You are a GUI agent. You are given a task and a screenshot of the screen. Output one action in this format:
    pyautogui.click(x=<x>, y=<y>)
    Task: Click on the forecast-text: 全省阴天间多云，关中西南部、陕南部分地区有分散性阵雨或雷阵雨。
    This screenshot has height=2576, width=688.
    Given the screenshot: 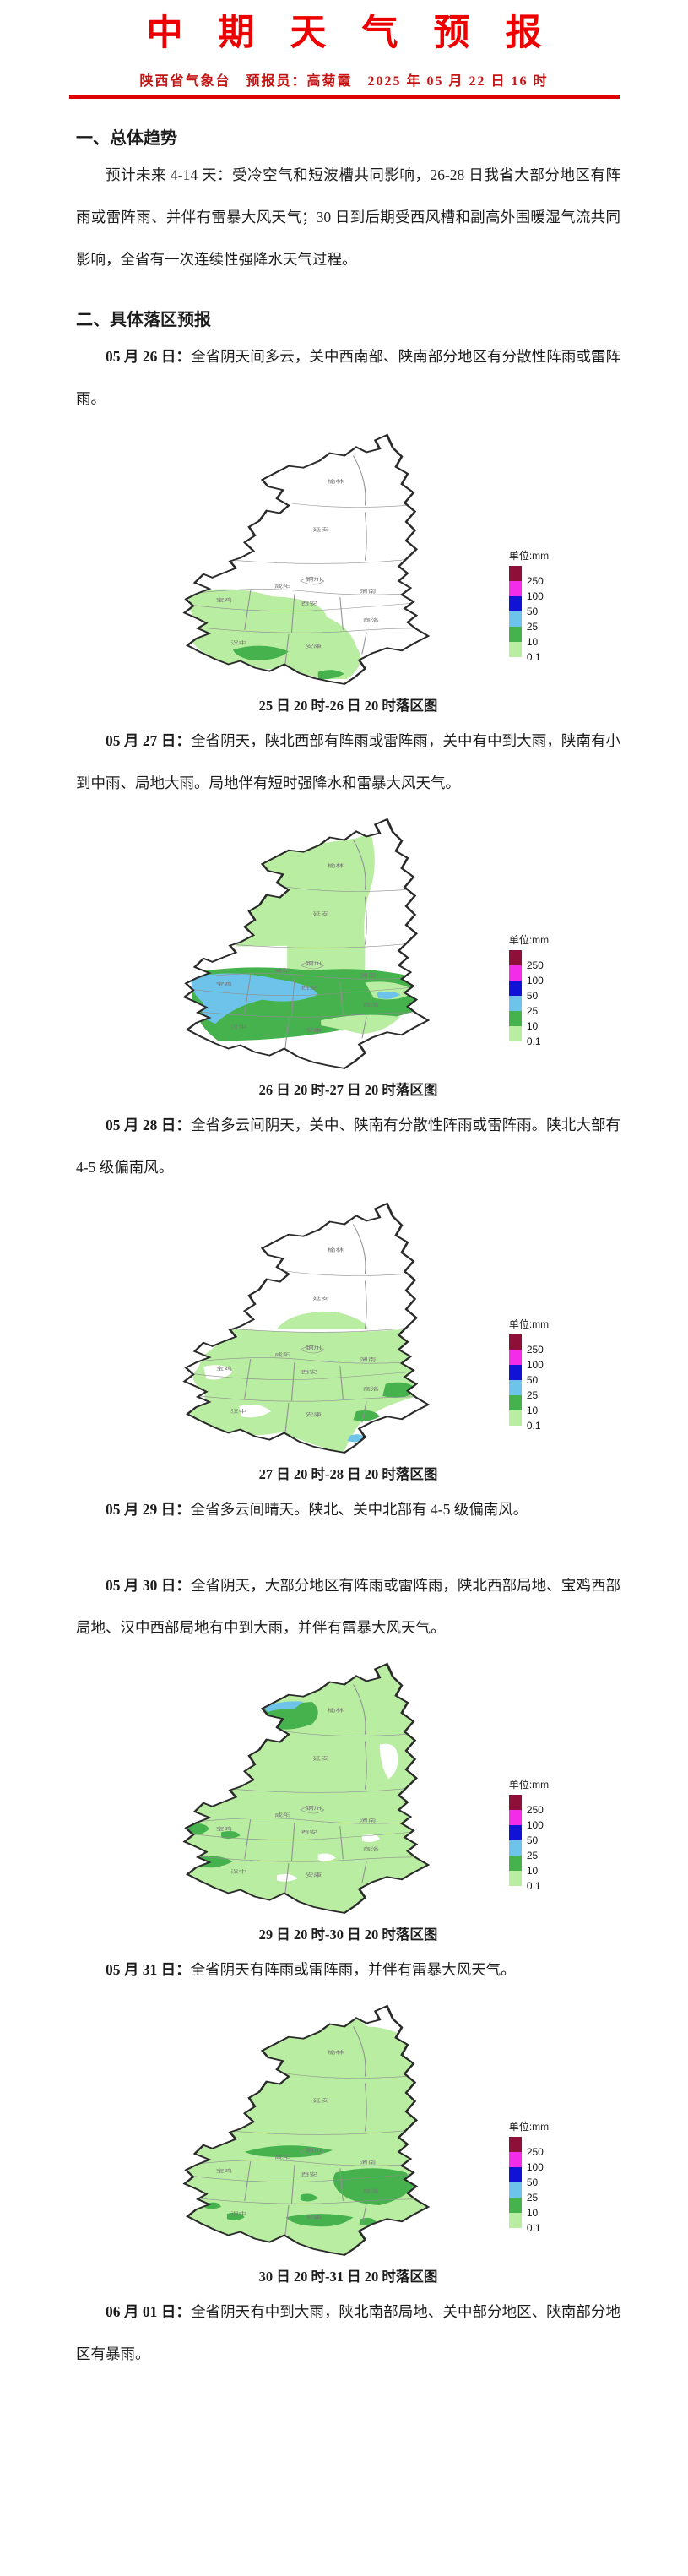 What is the action you would take?
    pyautogui.click(x=348, y=377)
    